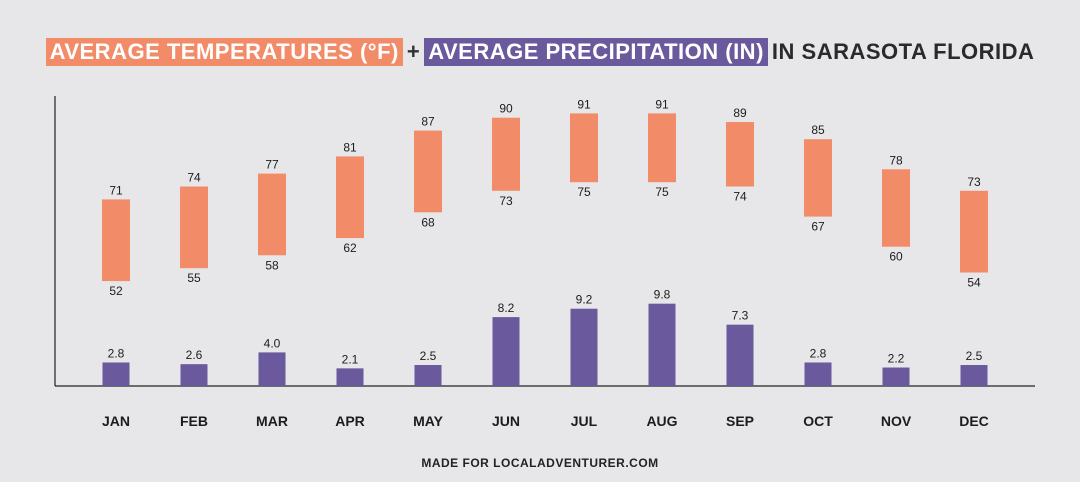 The height and width of the screenshot is (482, 1080). Describe the element at coordinates (194, 227) in the screenshot. I see `temp-range-bar-feb` at that location.